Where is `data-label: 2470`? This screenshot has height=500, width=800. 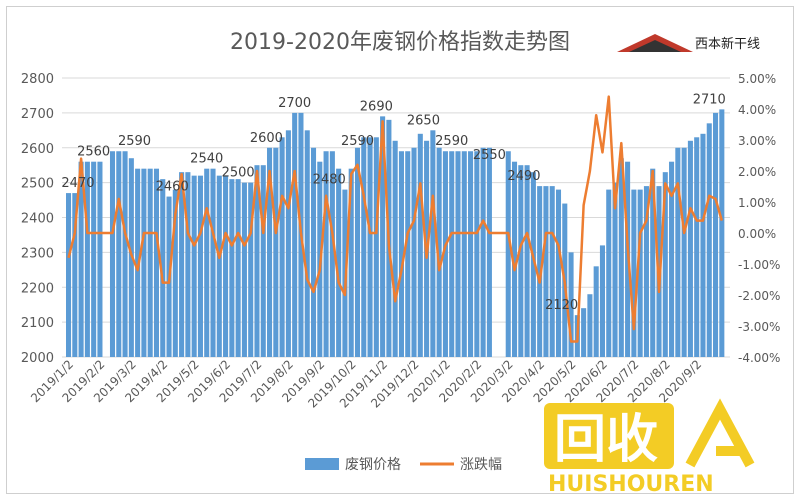
data-label: 2470 is located at coordinates (77, 183).